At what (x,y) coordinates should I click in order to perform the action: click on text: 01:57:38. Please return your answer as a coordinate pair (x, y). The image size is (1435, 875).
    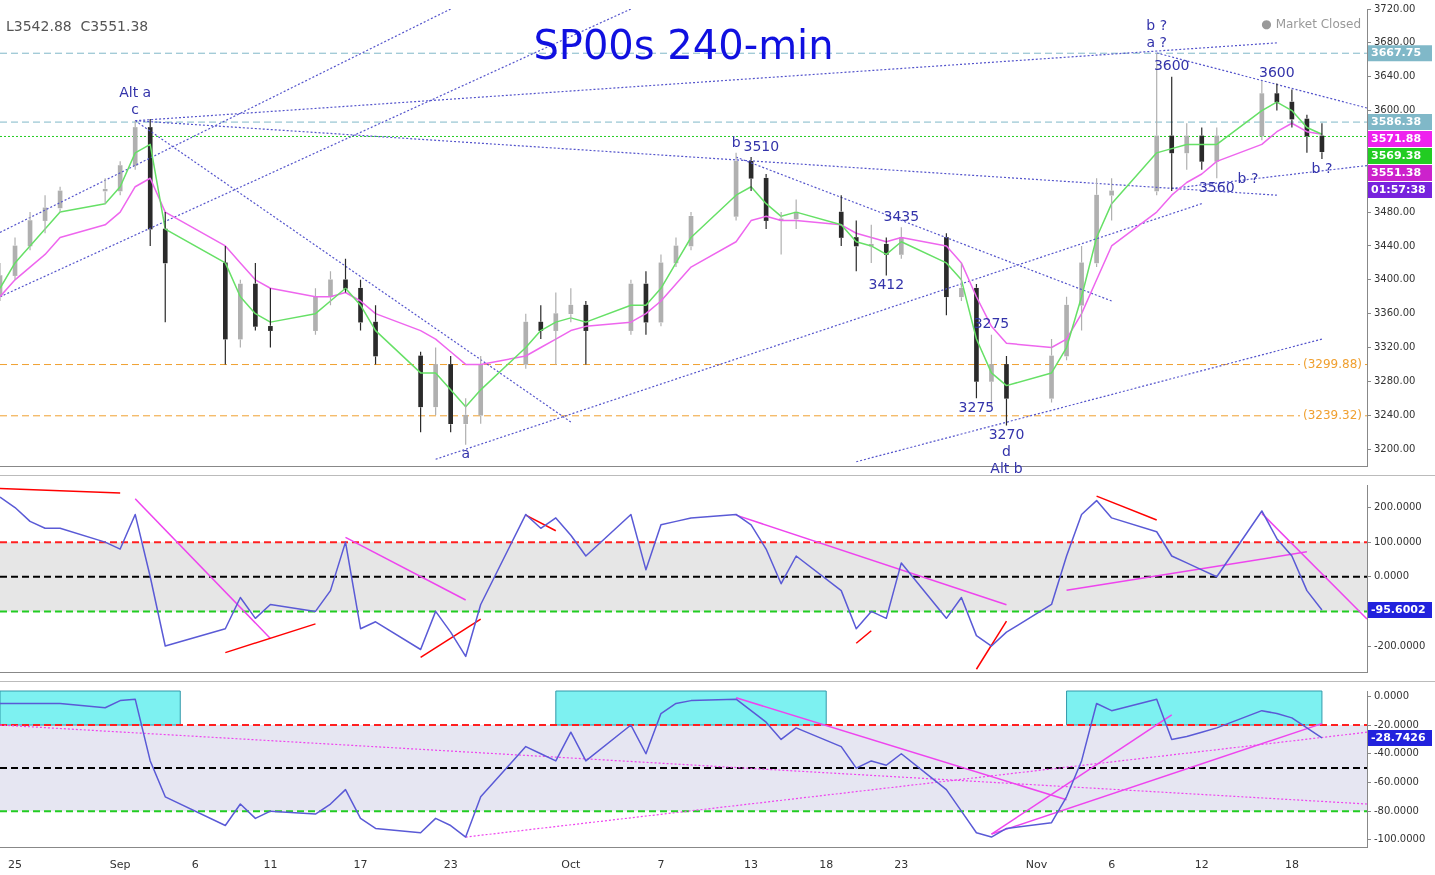
    Looking at the image, I should click on (1398, 189).